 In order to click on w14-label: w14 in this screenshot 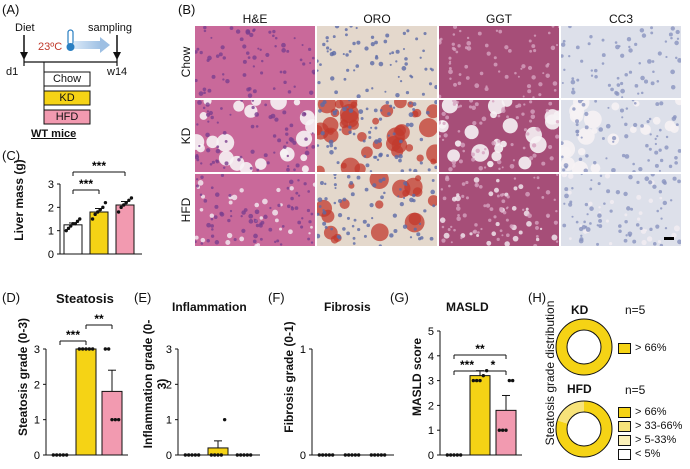, I will do `click(117, 72)`.